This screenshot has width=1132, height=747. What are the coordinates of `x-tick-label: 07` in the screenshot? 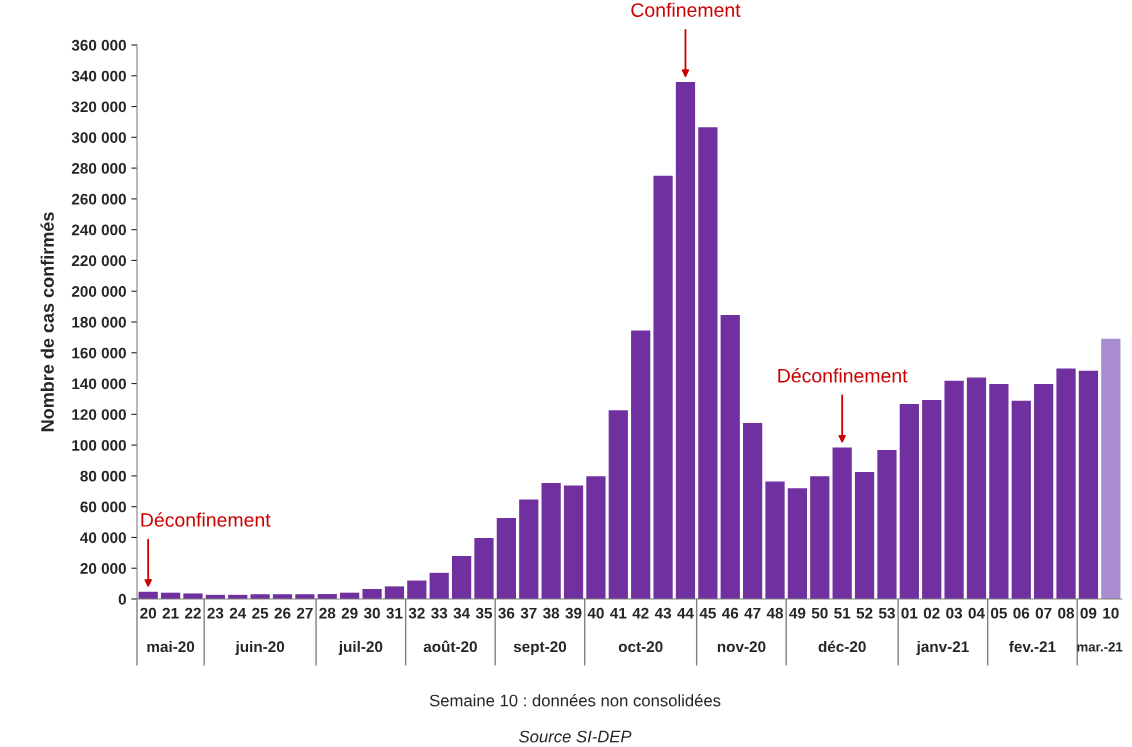 It's located at (1043, 613).